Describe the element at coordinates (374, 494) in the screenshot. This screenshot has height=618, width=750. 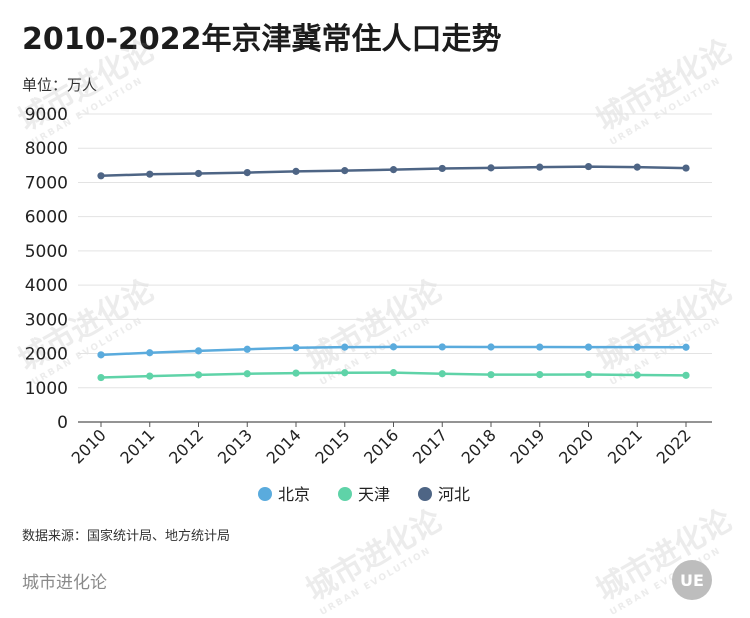
I see `legend-label: 天津` at that location.